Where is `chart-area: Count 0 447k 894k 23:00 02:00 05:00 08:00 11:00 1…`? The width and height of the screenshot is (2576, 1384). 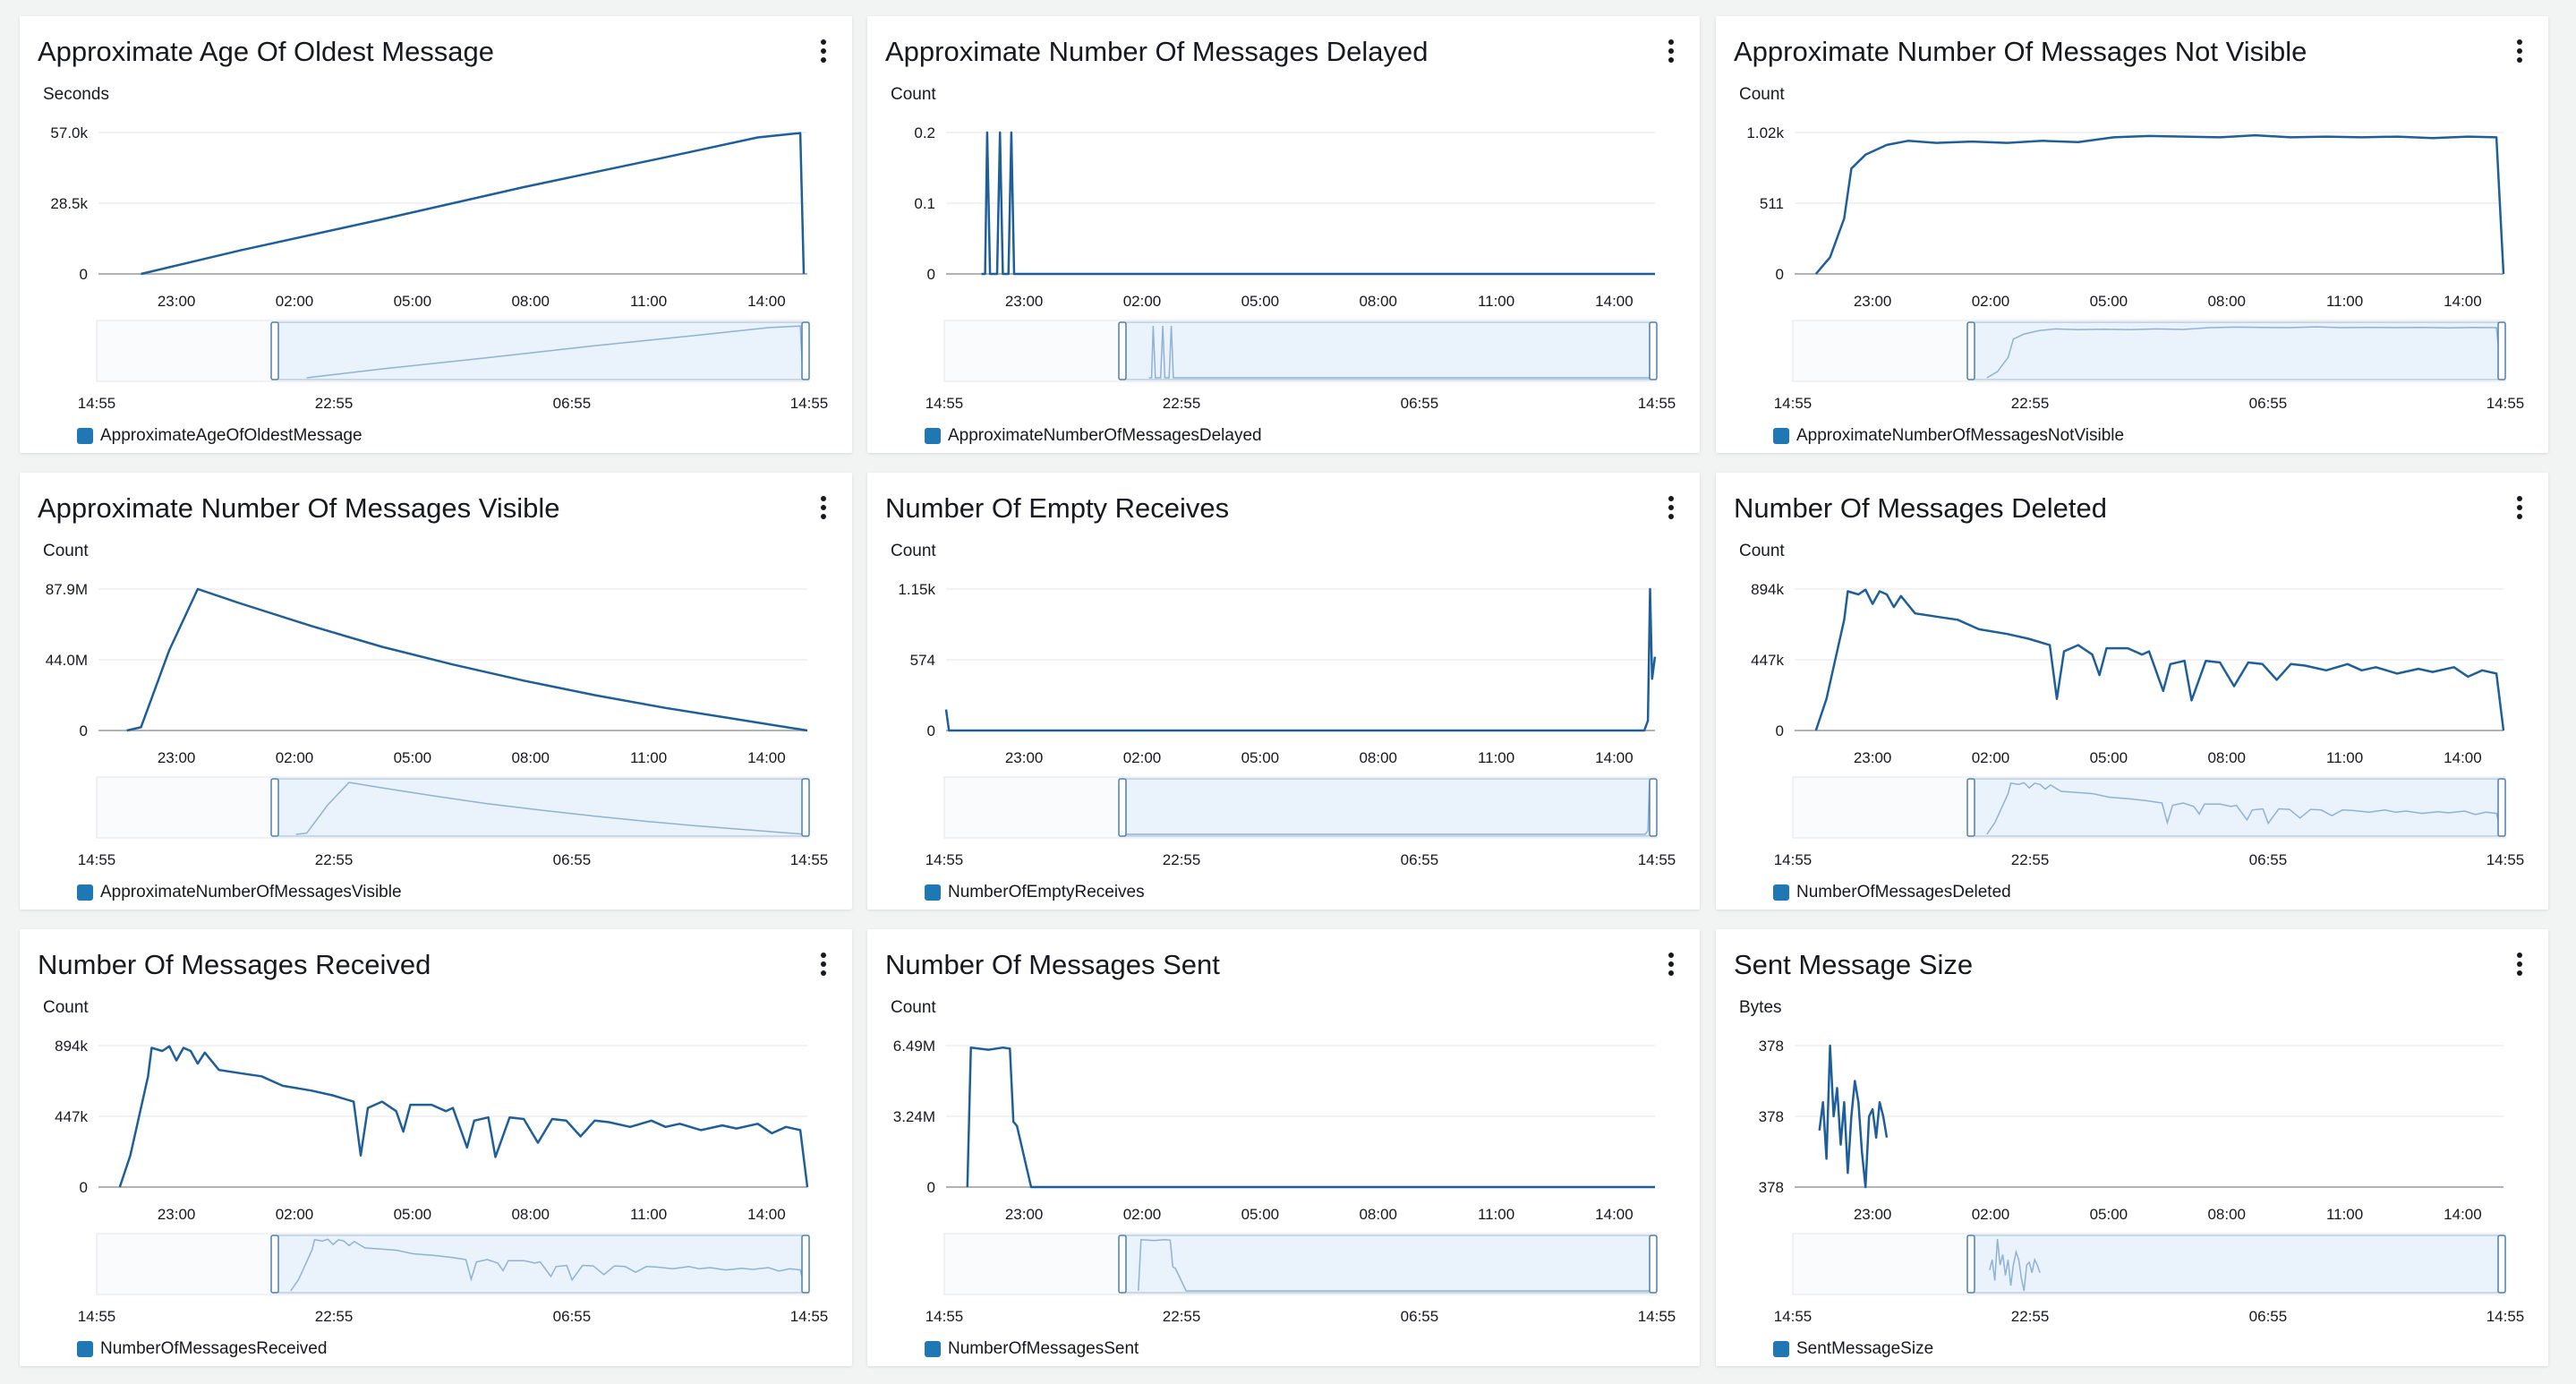
chart-area: Count 0 447k 894k 23:00 02:00 05:00 08:00 11:00 1… is located at coordinates (436, 1160).